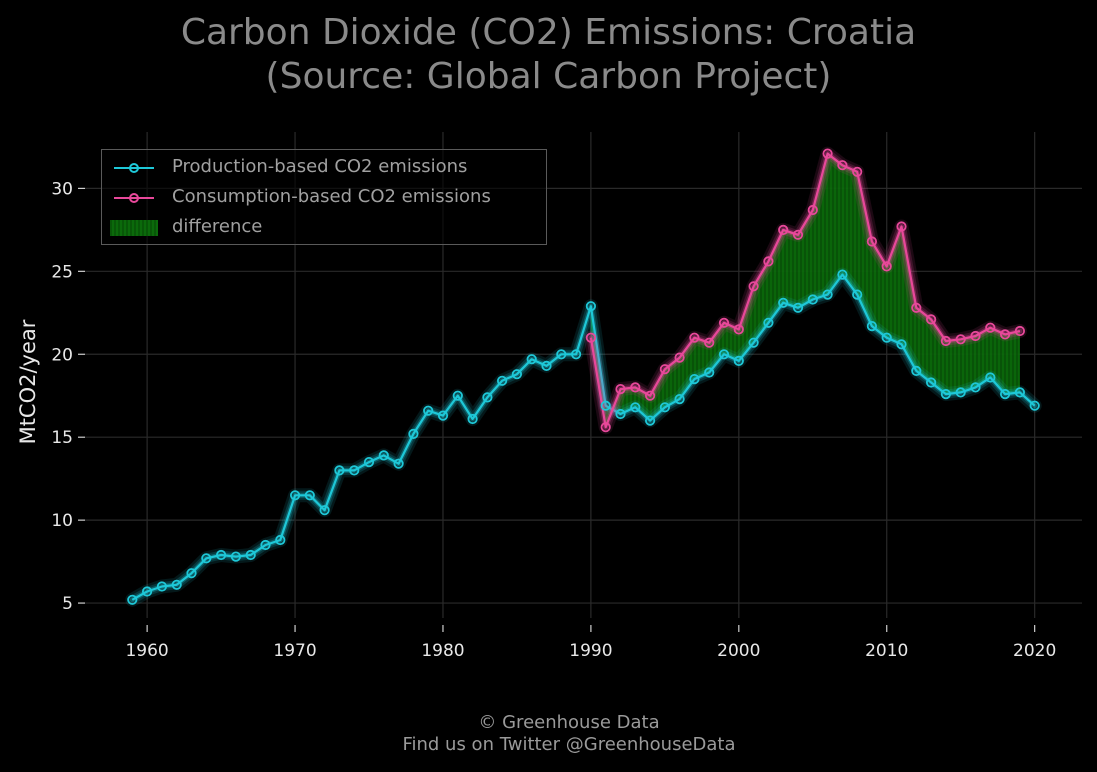  Describe the element at coordinates (324, 228) in the screenshot. I see `legend-item-difference: difference` at that location.